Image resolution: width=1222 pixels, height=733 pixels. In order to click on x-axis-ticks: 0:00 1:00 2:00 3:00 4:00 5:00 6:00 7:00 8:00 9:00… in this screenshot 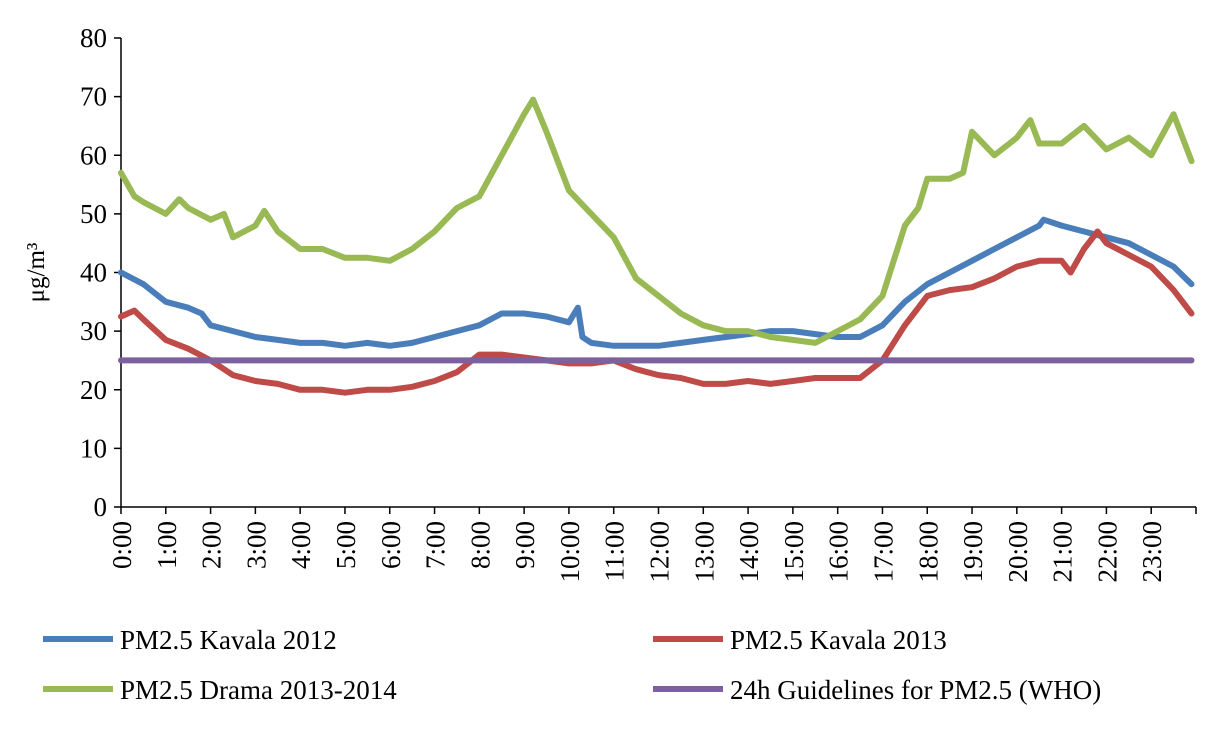, I will do `click(652, 545)`.